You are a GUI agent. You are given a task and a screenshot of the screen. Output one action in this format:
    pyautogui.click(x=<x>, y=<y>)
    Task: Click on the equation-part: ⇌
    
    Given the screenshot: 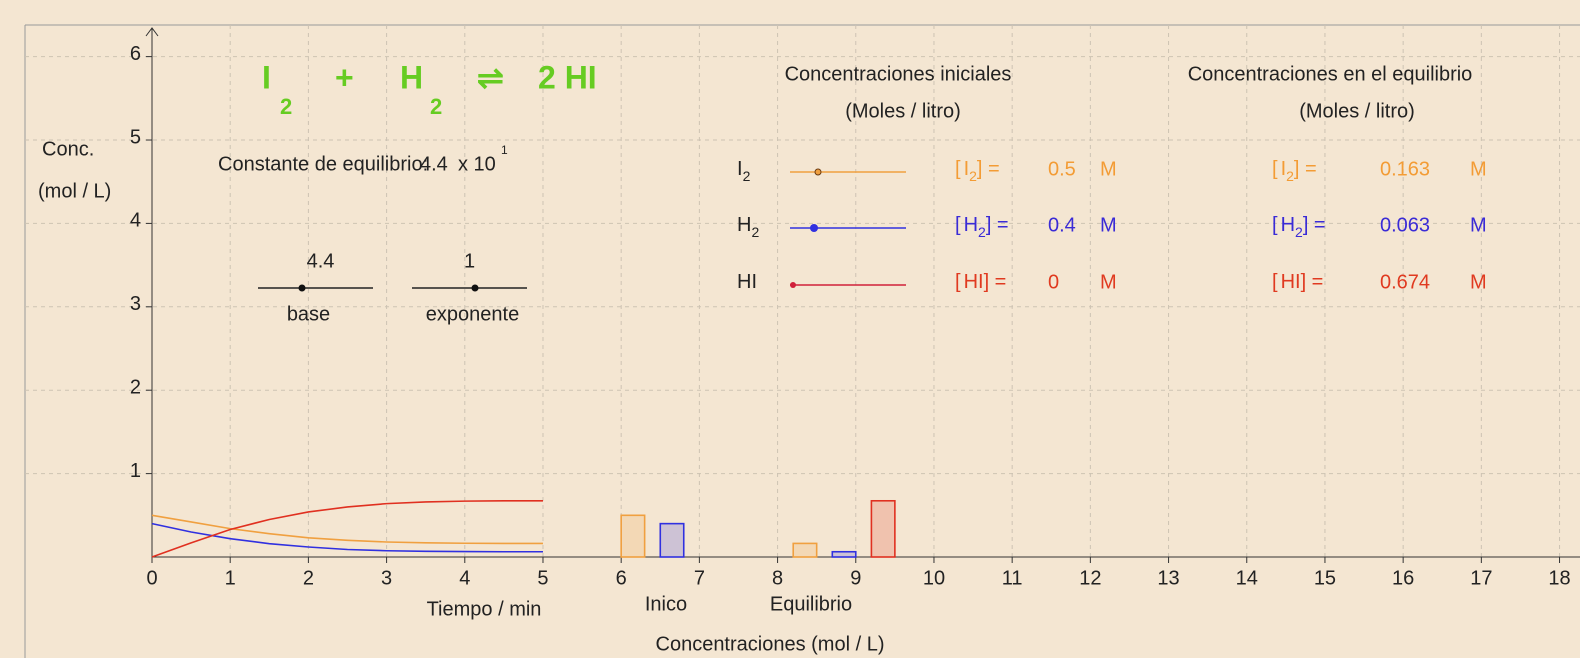 What is the action you would take?
    pyautogui.click(x=490, y=77)
    